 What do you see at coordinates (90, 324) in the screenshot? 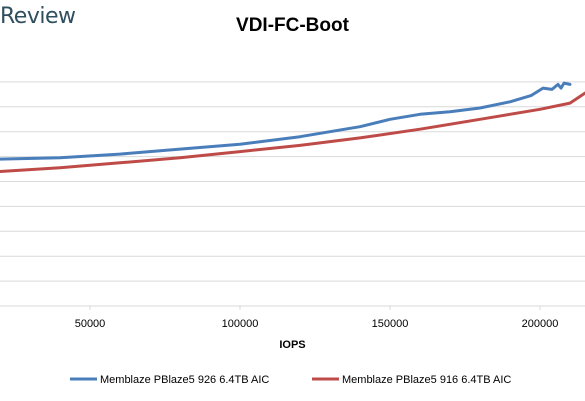
I see `x-tick-label: 50000` at bounding box center [90, 324].